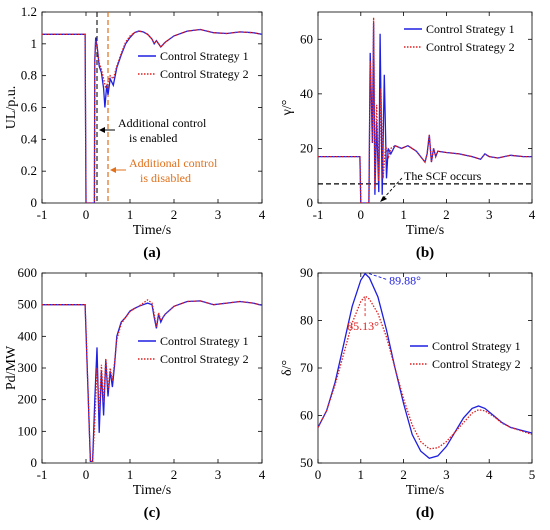 The height and width of the screenshot is (530, 550). I want to click on y-tick-label: 0.2, so click(29, 170).